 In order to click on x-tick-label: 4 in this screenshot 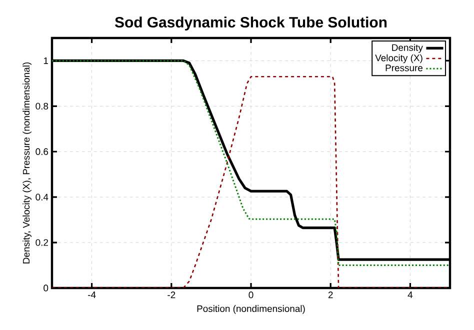, I will do `click(410, 295)`.